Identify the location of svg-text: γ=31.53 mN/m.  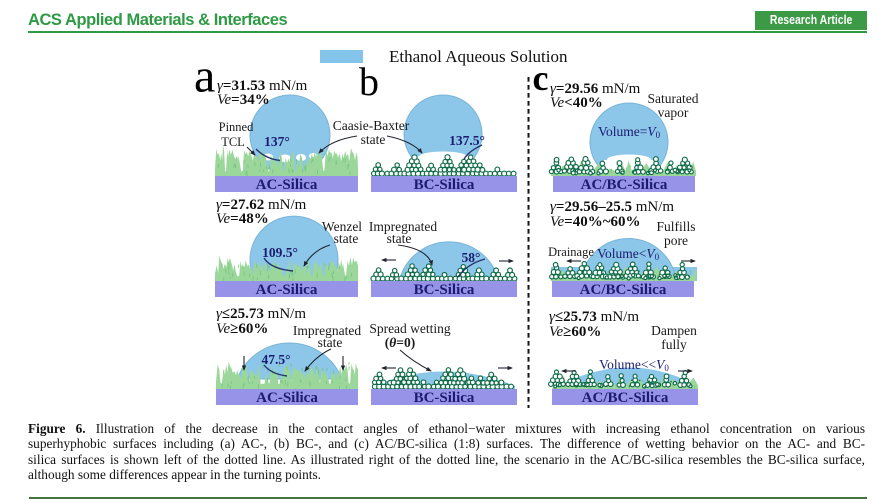
(262, 86).